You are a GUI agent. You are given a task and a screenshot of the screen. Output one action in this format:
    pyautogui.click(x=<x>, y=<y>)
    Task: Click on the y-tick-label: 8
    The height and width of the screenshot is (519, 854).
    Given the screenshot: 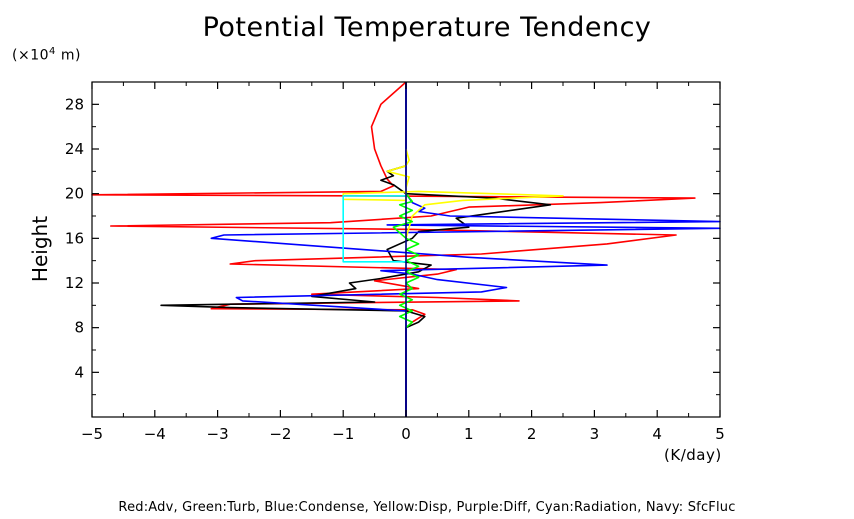 What is the action you would take?
    pyautogui.click(x=79, y=328)
    